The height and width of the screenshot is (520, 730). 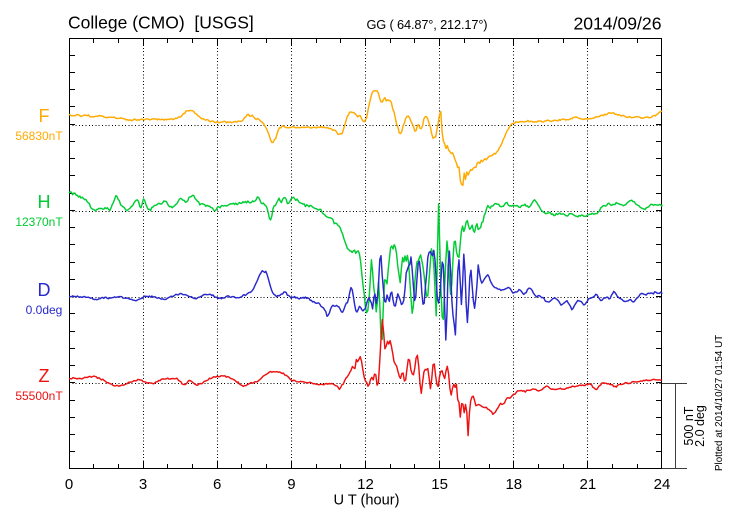 What do you see at coordinates (69, 484) in the screenshot?
I see `svg-text: 0` at bounding box center [69, 484].